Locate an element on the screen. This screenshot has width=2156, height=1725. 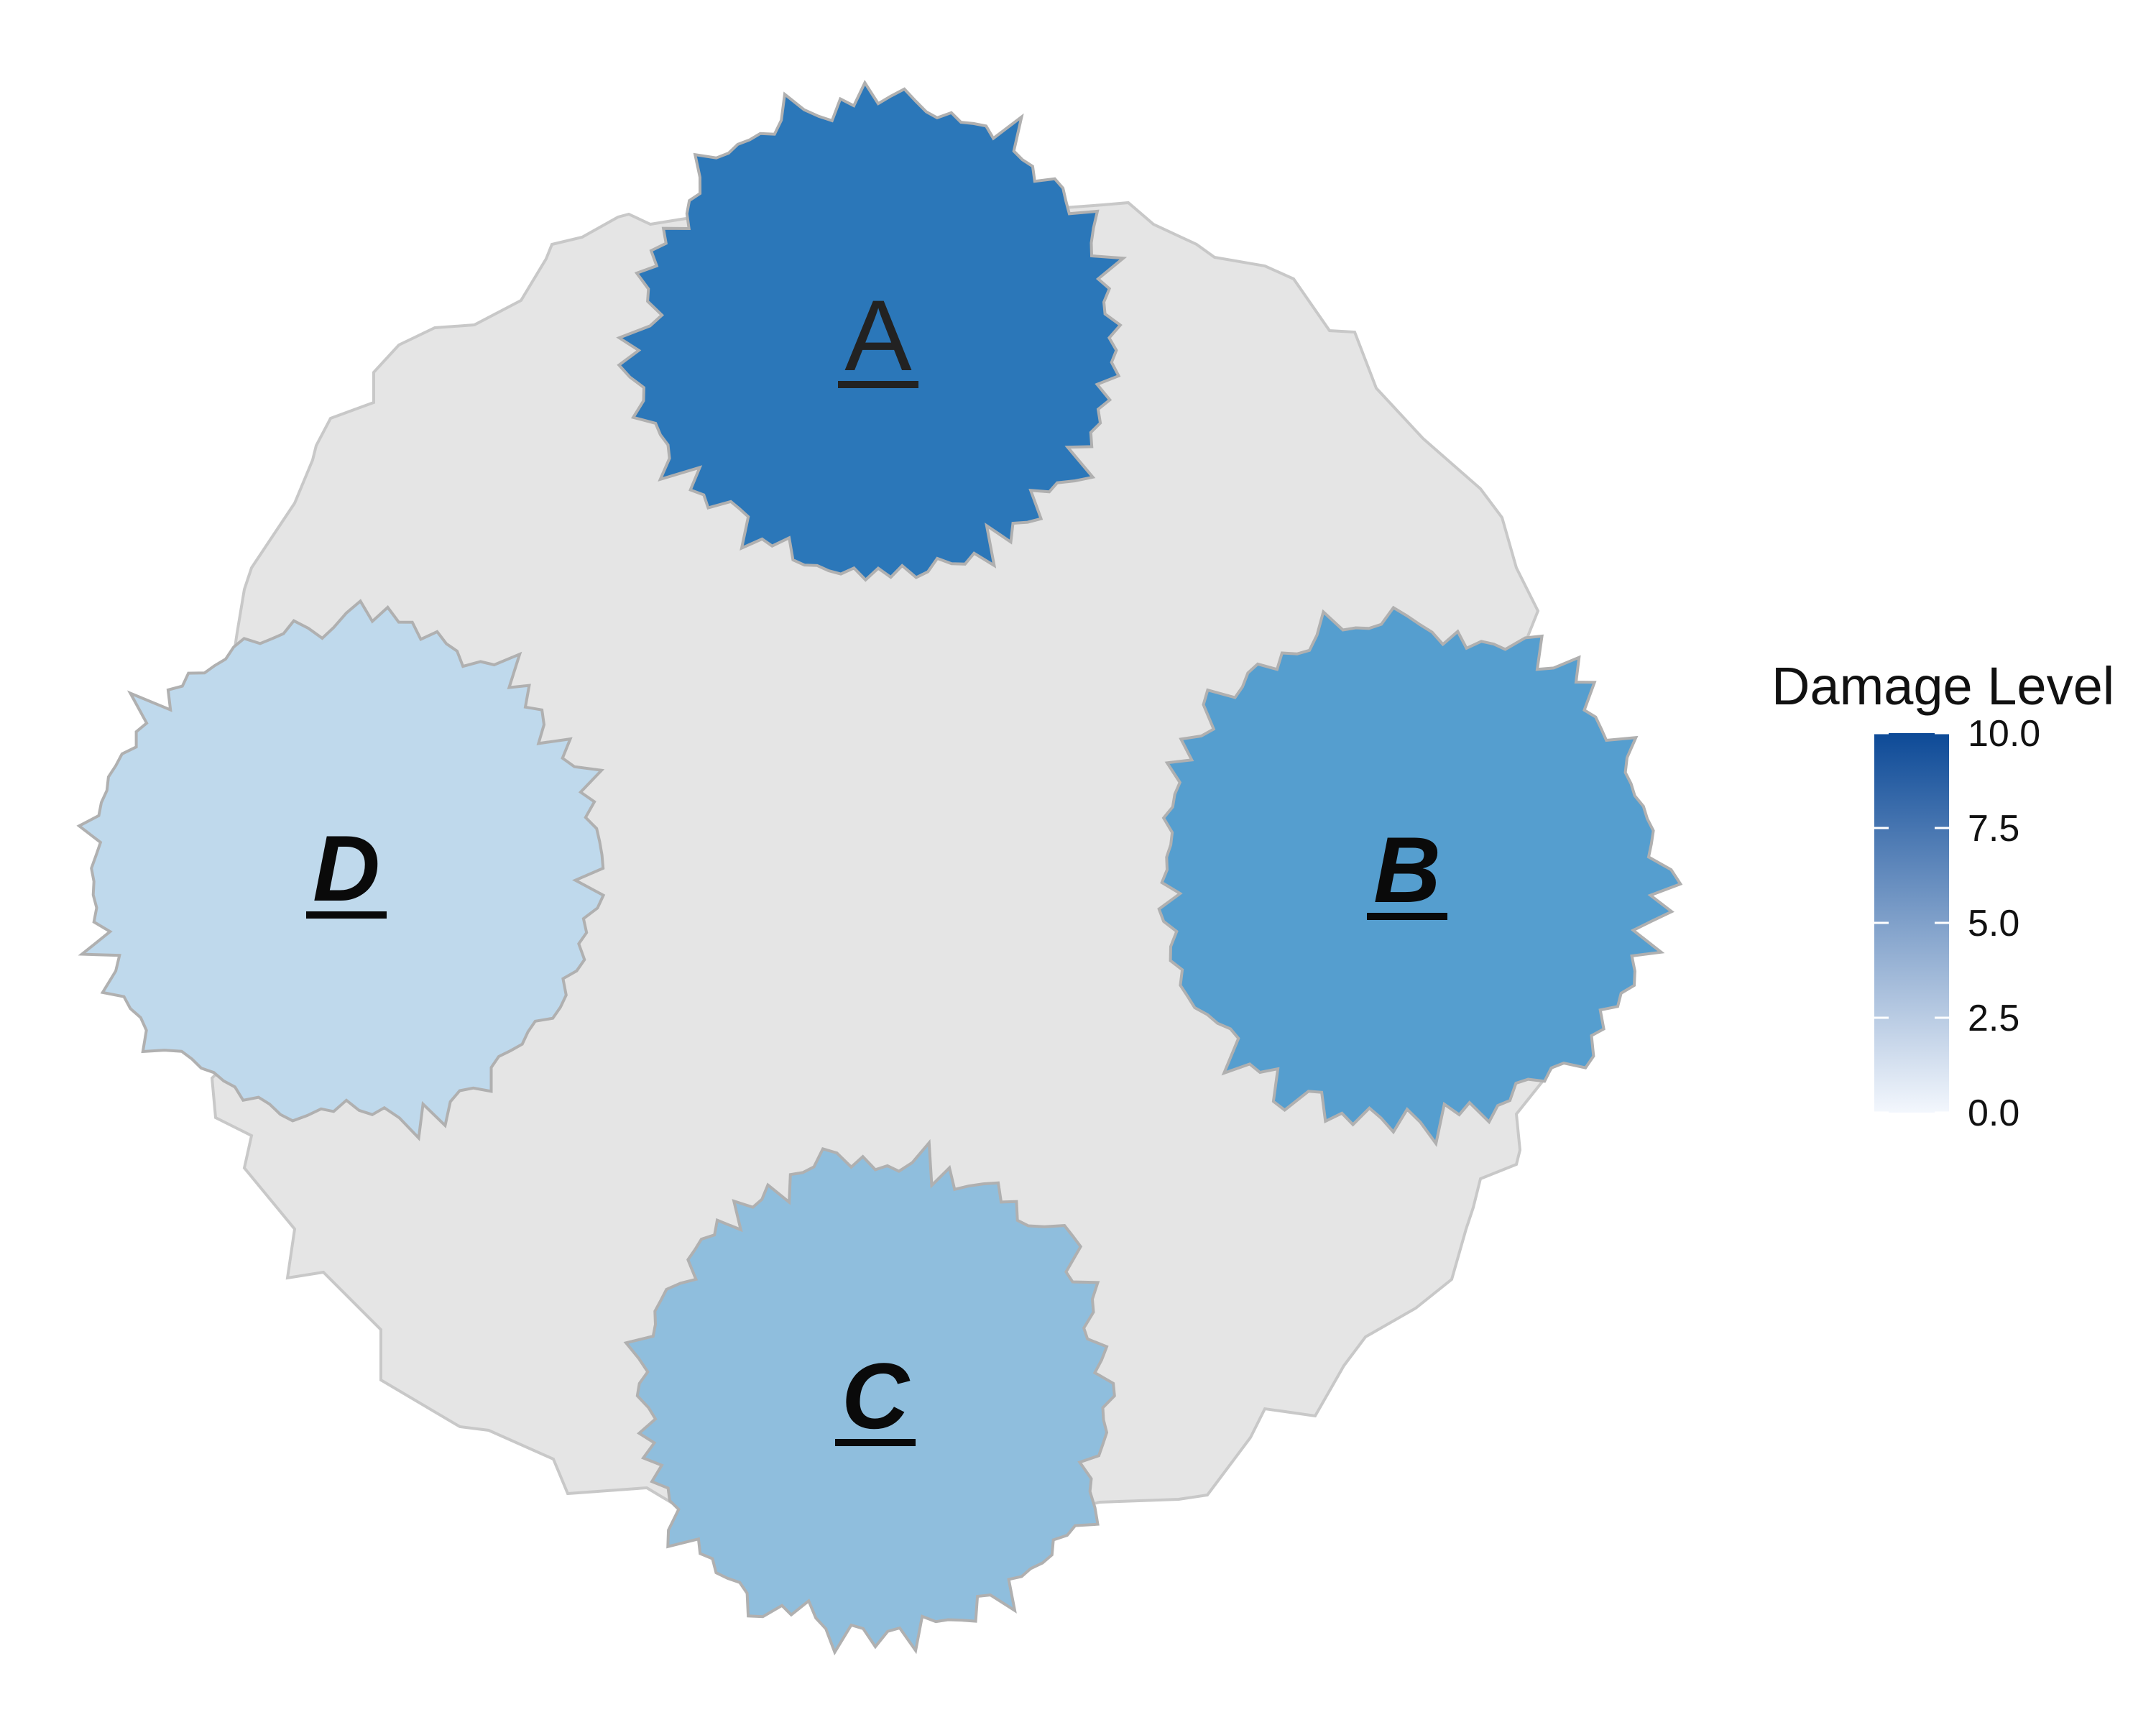
legend-ticks: 10.0 7.5 5.0 2.5 0.0 is located at coordinates (1957, 923).